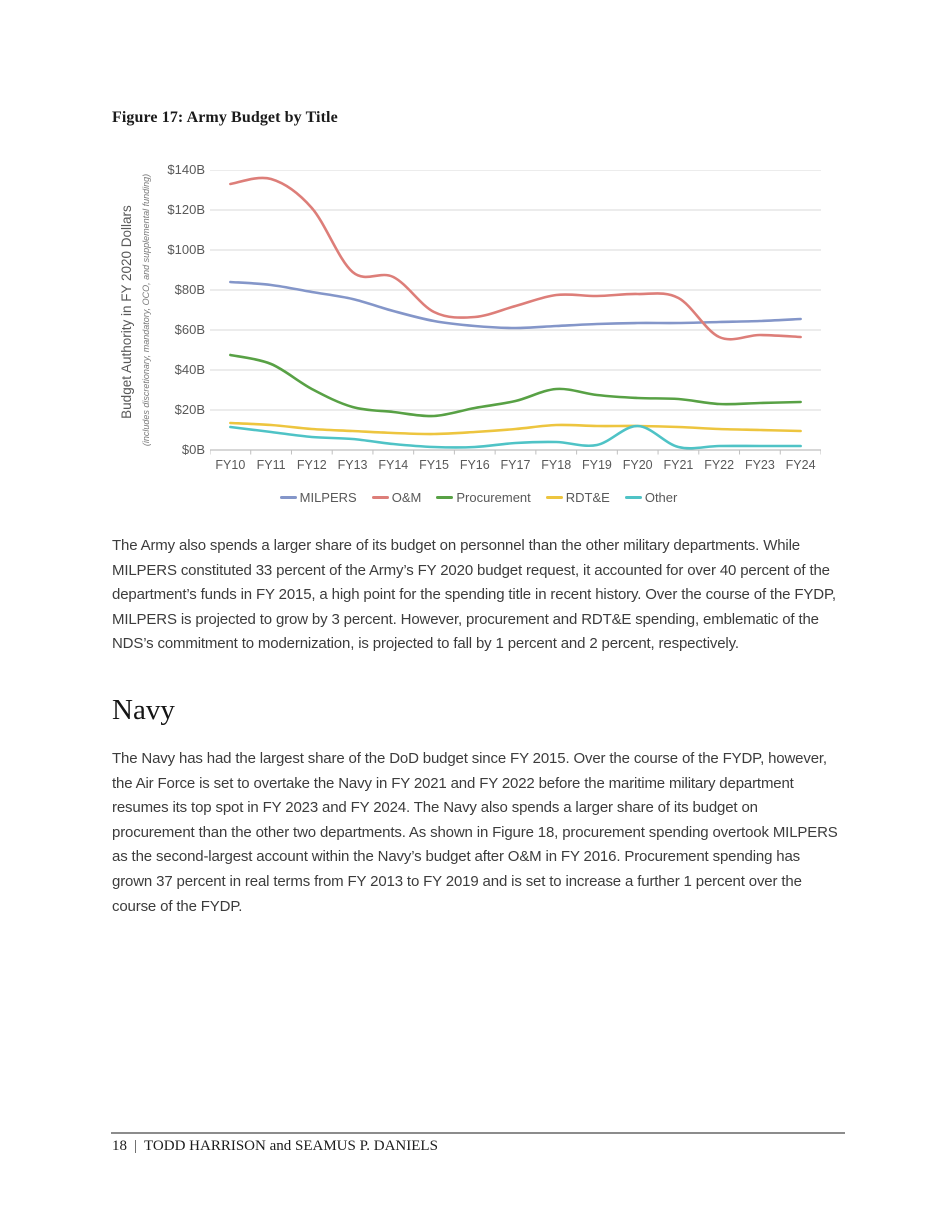 Image resolution: width=950 pixels, height=1230 pixels. What do you see at coordinates (328, 497) in the screenshot?
I see `legend-label: MILPERS` at bounding box center [328, 497].